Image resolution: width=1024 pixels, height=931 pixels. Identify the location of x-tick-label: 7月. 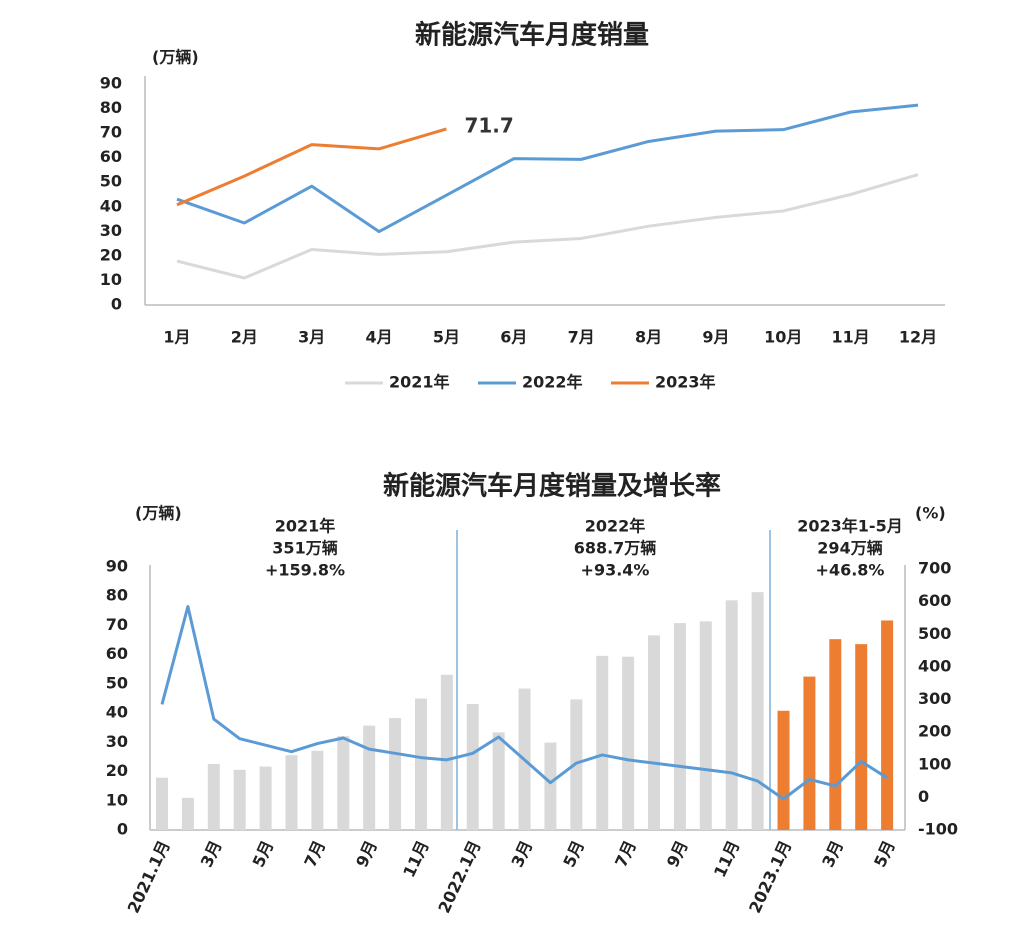
(581, 337).